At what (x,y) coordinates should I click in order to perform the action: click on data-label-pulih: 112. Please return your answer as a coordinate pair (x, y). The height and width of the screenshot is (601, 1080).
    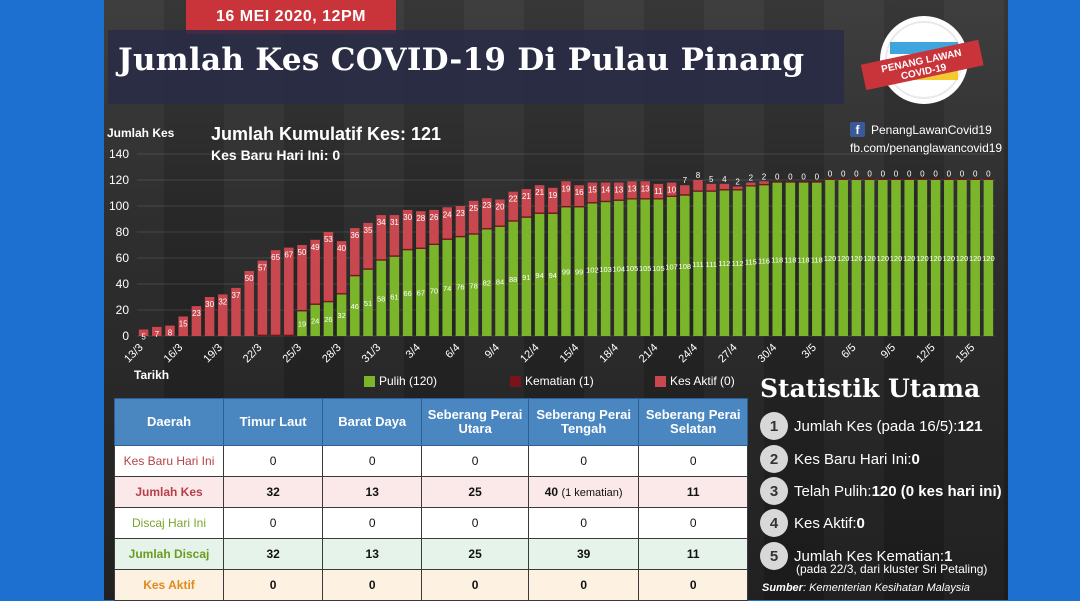
    Looking at the image, I should click on (738, 263).